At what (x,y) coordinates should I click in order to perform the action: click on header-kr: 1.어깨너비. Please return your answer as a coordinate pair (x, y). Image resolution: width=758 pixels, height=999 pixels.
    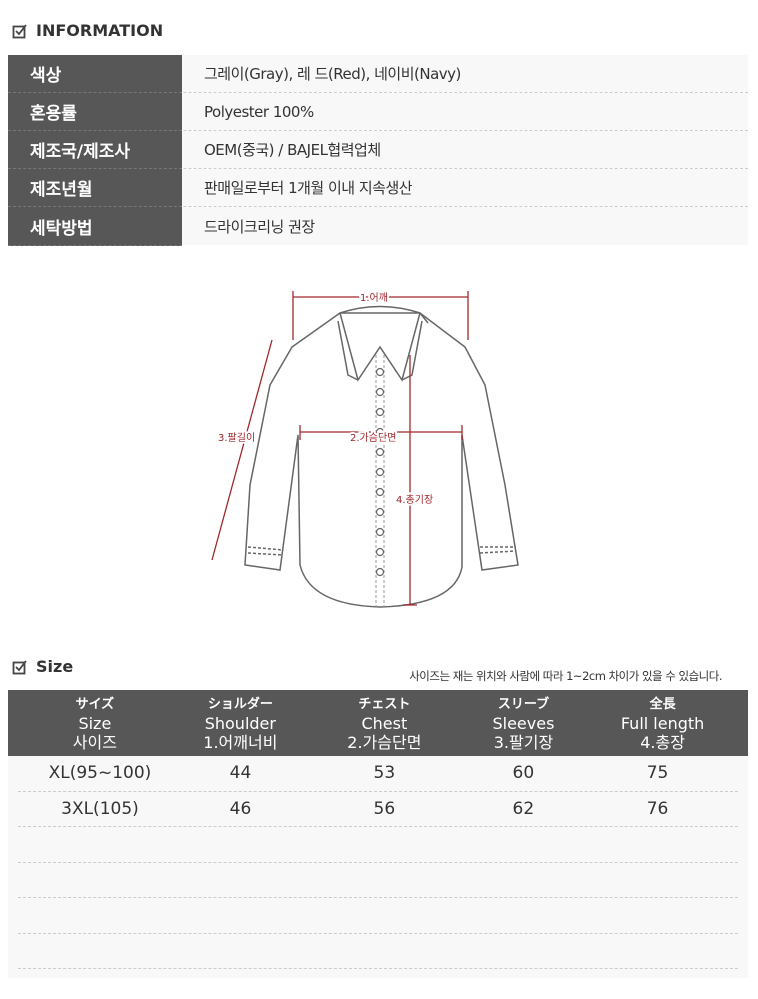
    Looking at the image, I should click on (240, 742).